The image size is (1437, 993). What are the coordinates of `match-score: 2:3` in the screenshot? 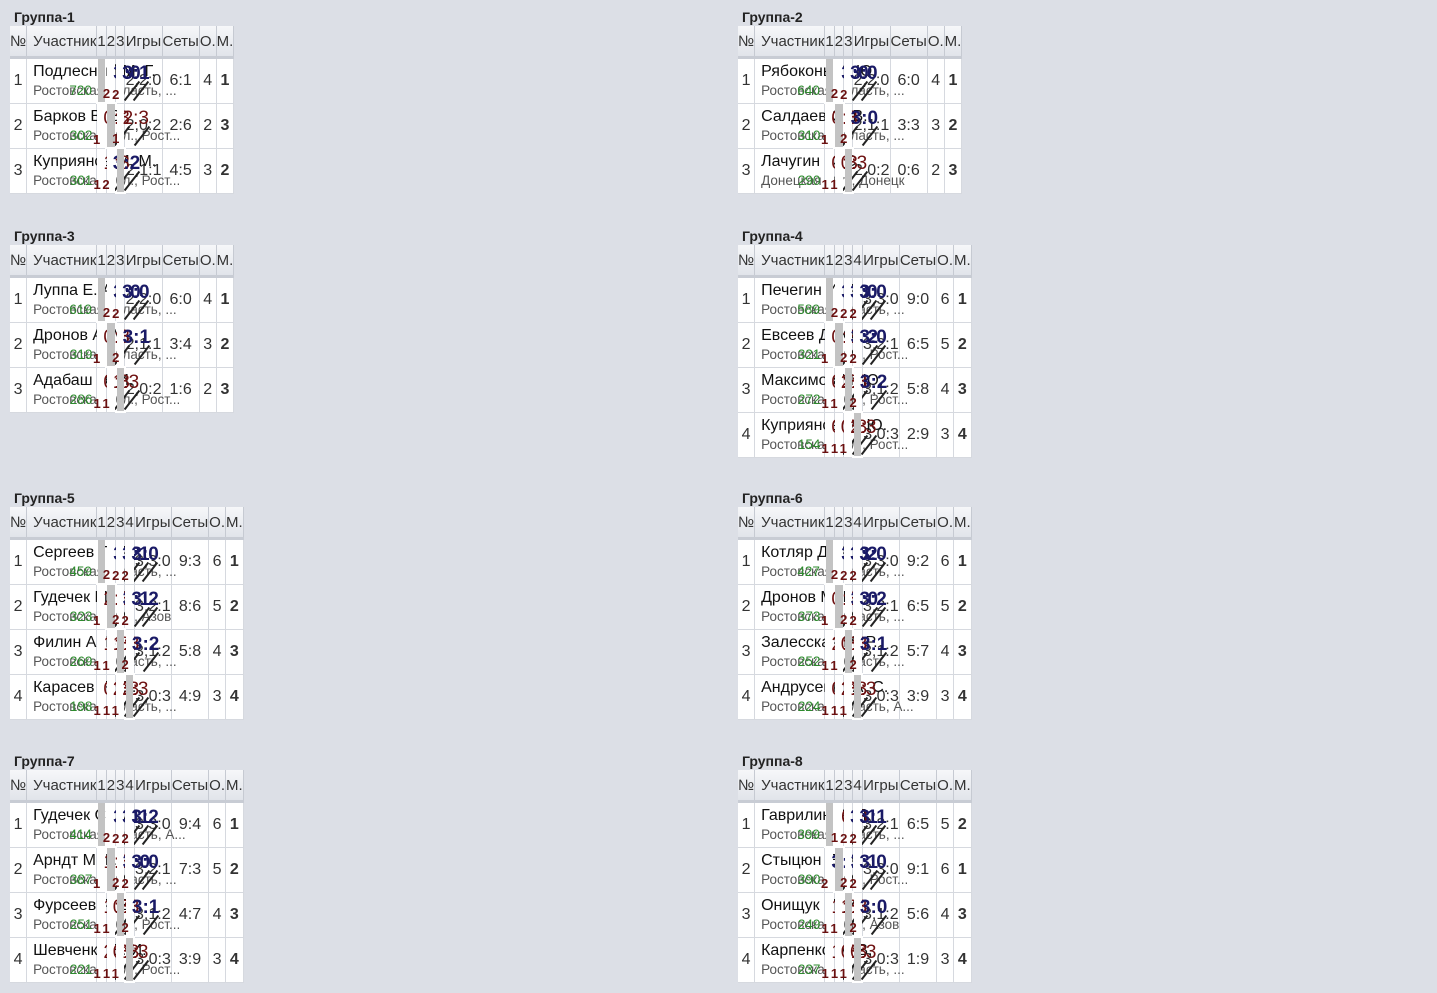 It's located at (135, 118).